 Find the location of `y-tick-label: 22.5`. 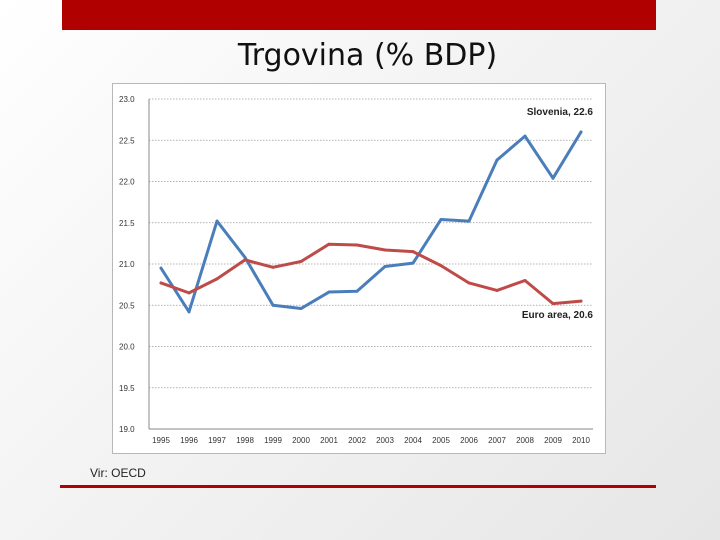

y-tick-label: 22.5 is located at coordinates (127, 140).